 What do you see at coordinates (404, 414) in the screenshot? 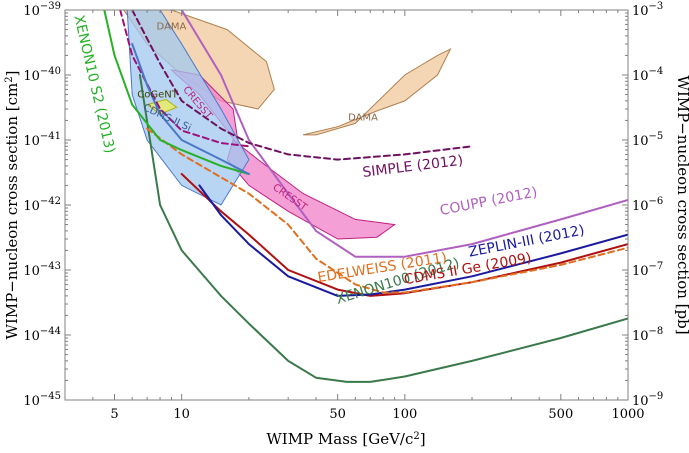
I see `x-tick-label-100: 100` at bounding box center [404, 414].